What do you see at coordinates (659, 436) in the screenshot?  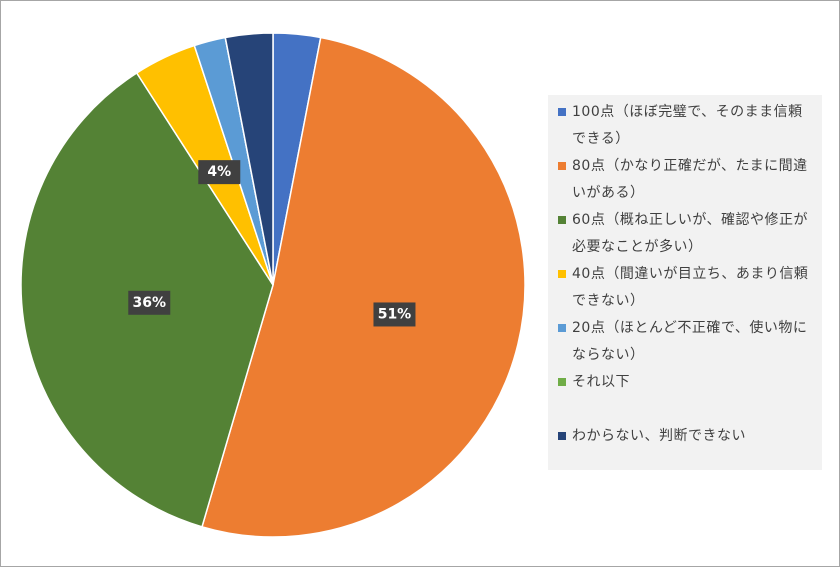 I see `legend-label: わからない、判断できない` at bounding box center [659, 436].